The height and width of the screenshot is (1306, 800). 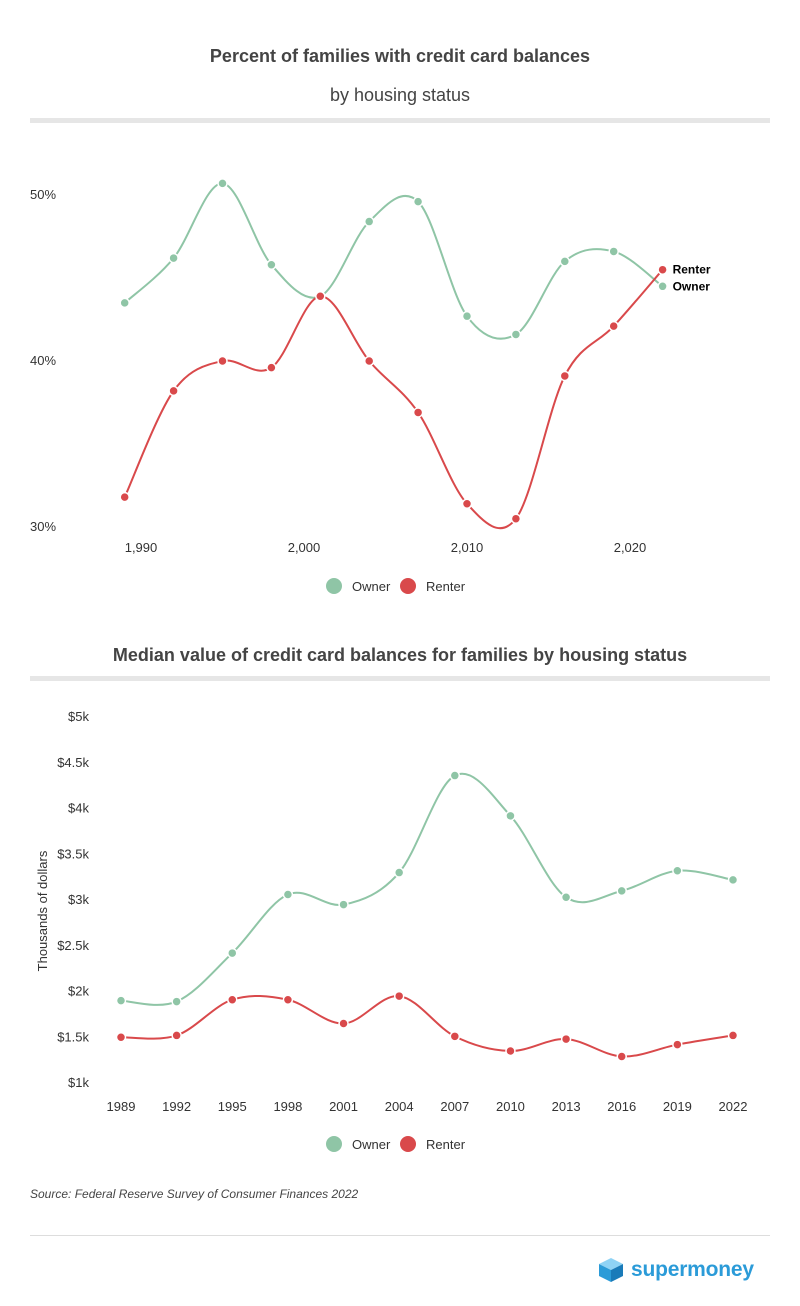 What do you see at coordinates (510, 1106) in the screenshot?
I see `x-tick-label: 2010` at bounding box center [510, 1106].